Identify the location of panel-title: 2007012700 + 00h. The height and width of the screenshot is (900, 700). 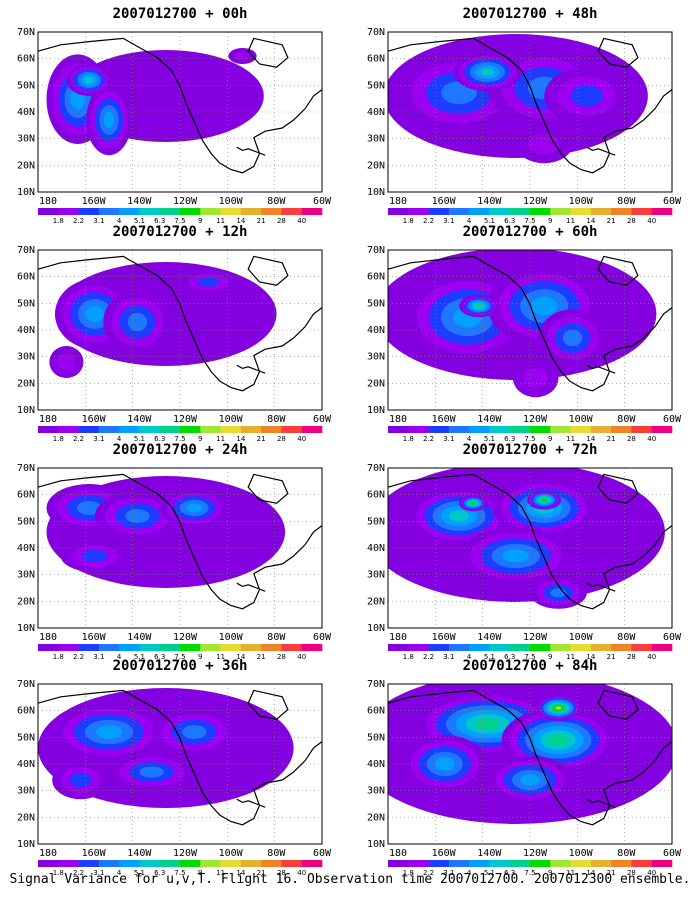
(180, 14).